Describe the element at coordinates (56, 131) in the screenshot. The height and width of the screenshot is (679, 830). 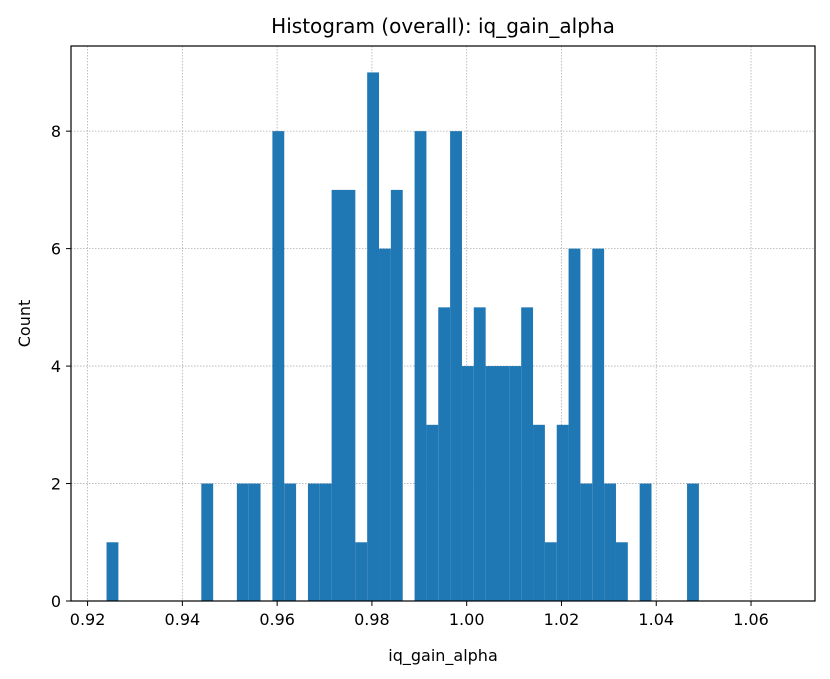
I see `y-tick-label: 8` at that location.